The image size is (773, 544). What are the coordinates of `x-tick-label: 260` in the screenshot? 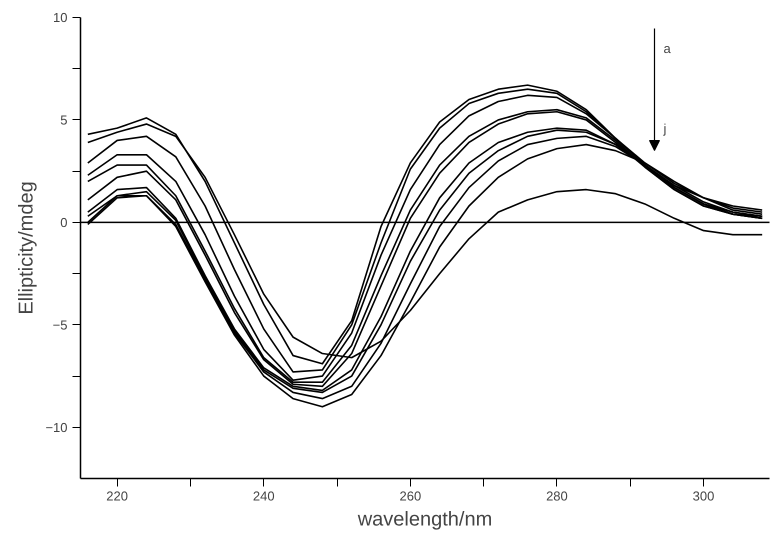 It's located at (410, 496).